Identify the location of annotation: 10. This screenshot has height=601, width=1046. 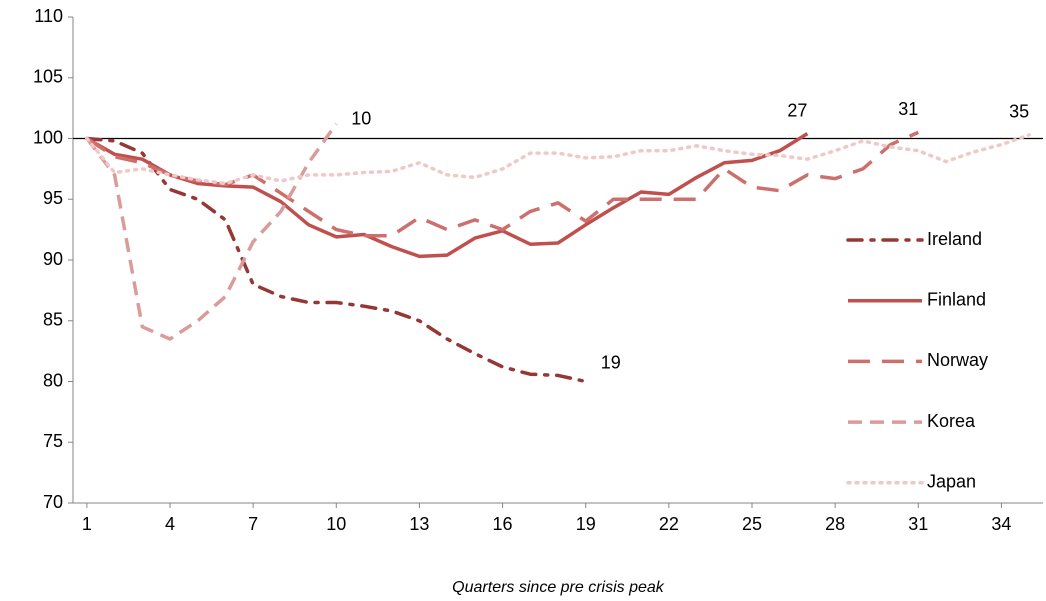
(361, 119).